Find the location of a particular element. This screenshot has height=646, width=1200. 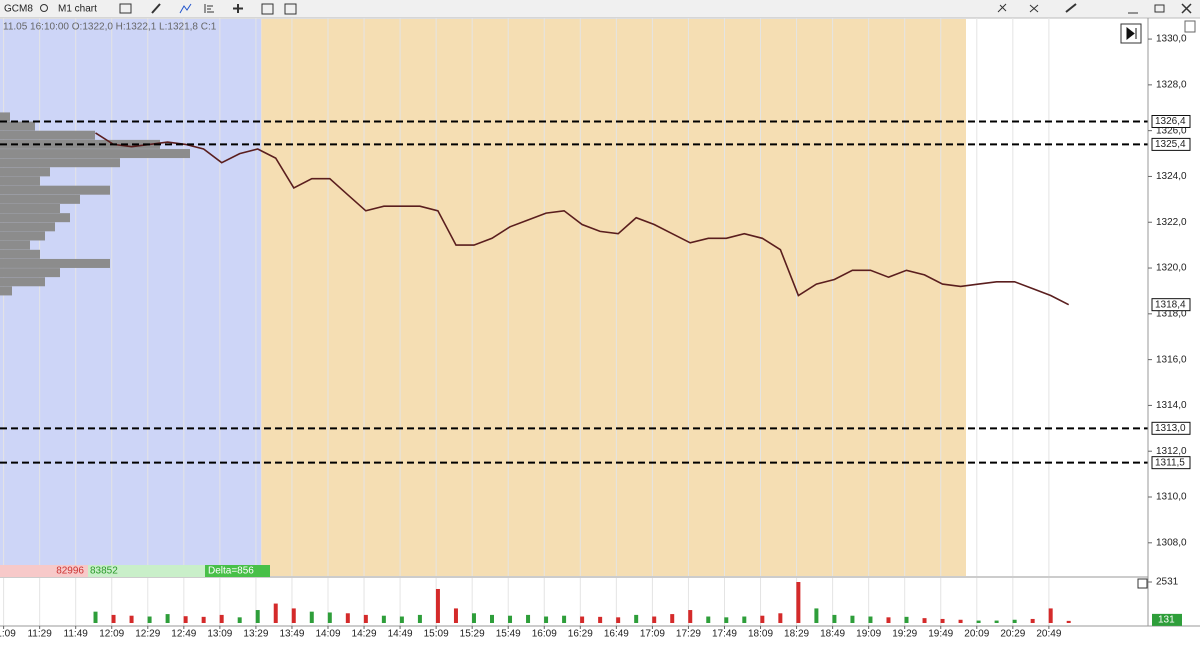

search-icon is located at coordinates (44, 8).